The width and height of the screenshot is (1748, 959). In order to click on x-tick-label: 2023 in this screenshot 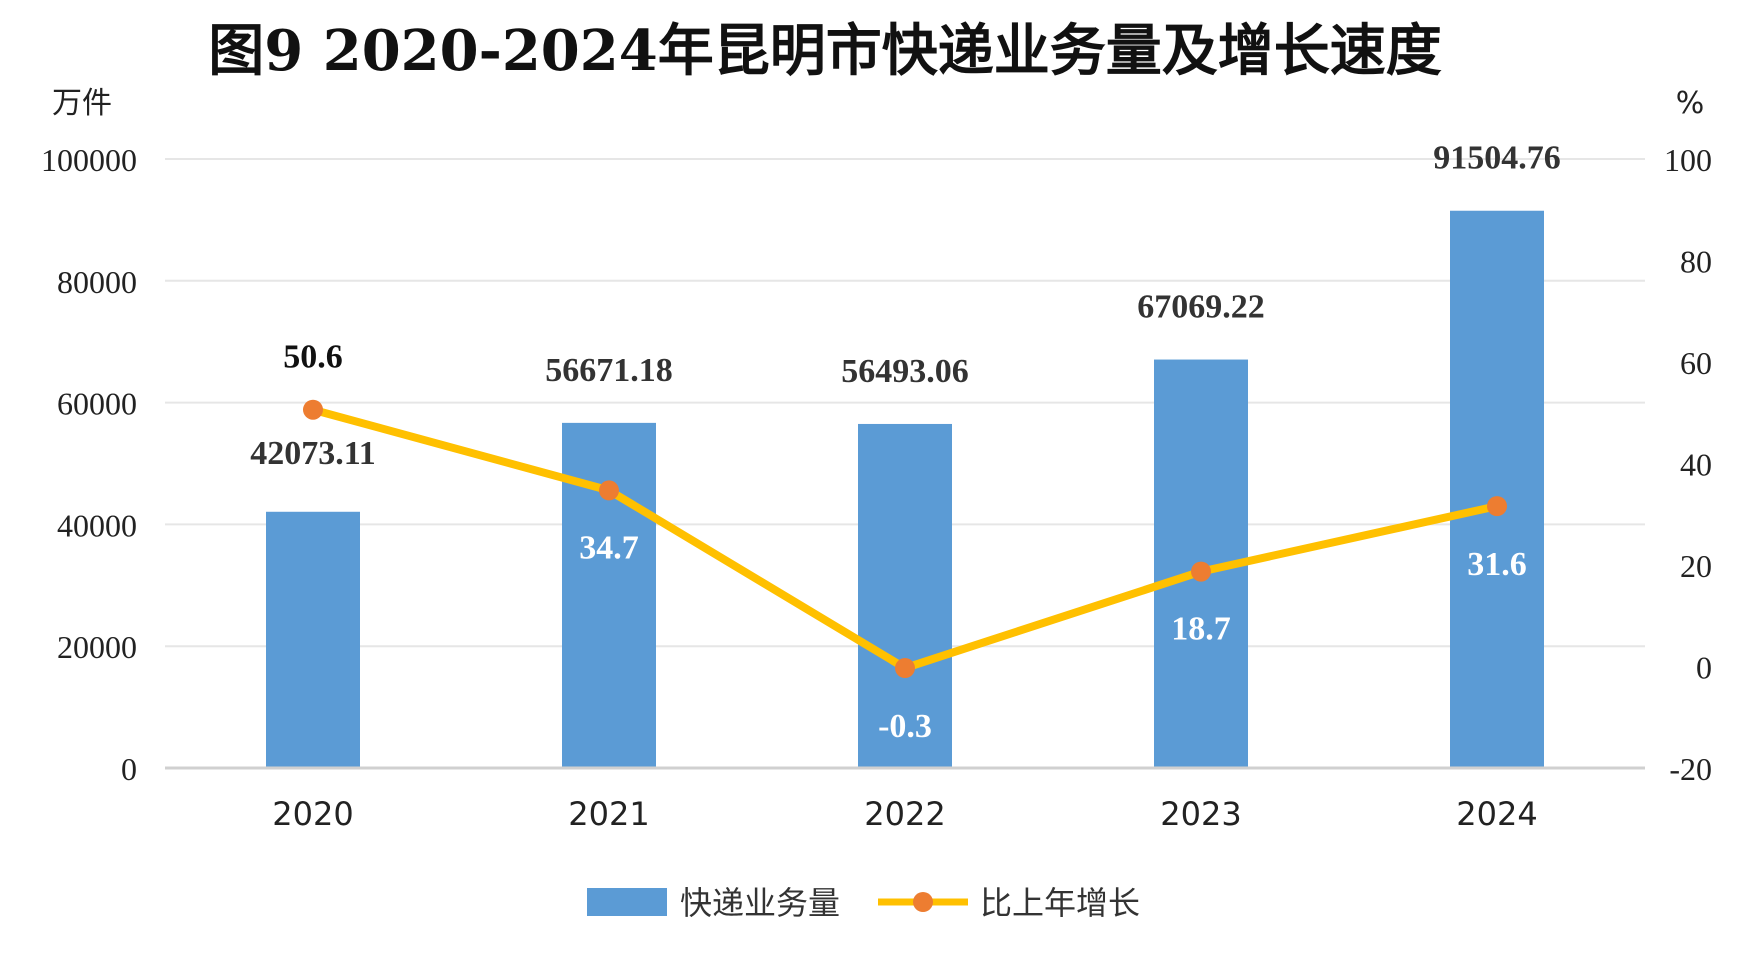, I will do `click(1200, 814)`.